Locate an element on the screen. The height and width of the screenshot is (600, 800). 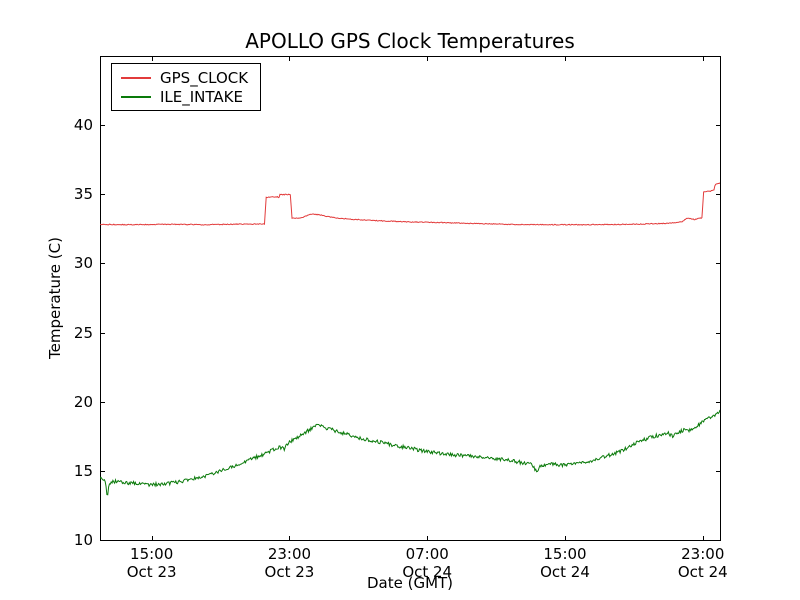
y-tick-label: 20 is located at coordinates (83, 401).